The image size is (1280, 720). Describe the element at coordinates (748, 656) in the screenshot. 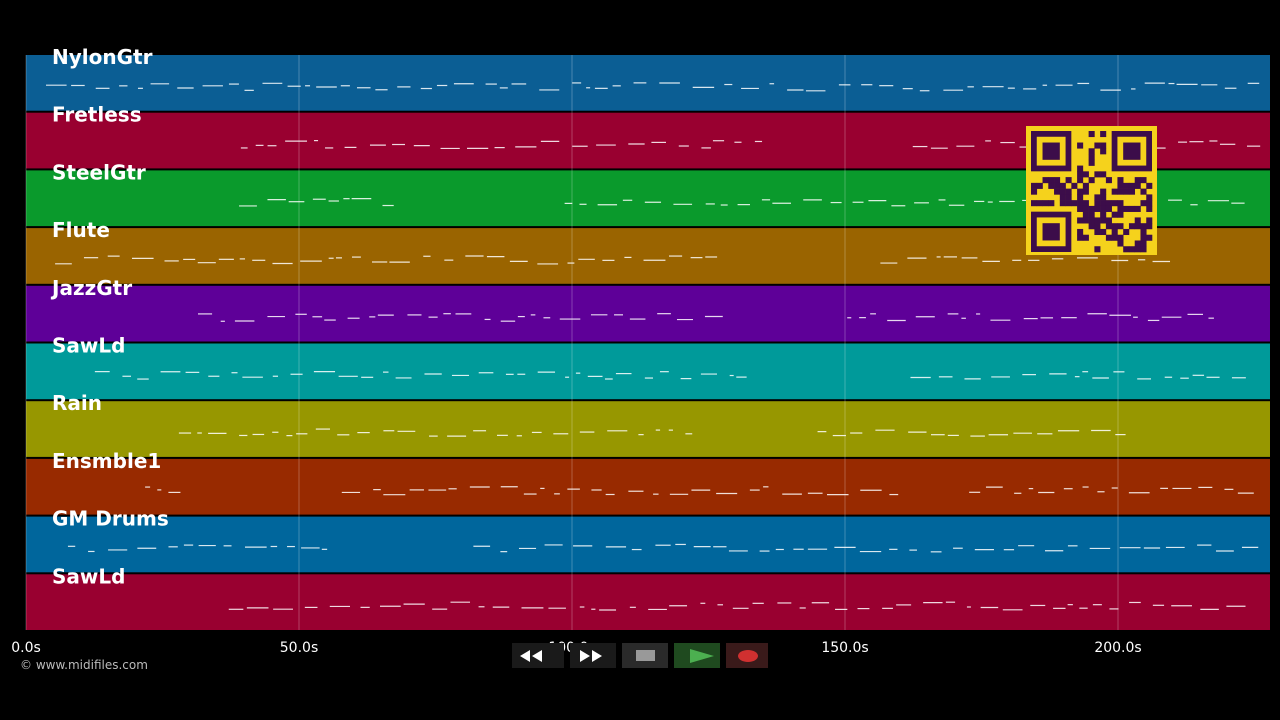

I see `record-icon` at that location.